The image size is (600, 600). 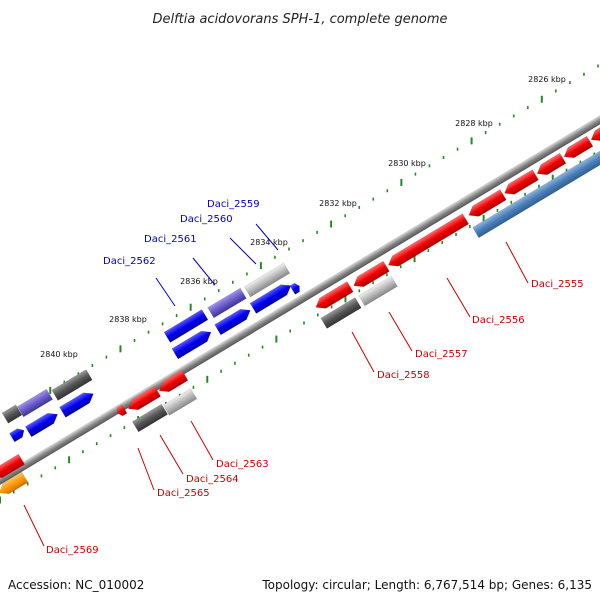 I want to click on gene-label-forward: Daci_2559, so click(x=233, y=204).